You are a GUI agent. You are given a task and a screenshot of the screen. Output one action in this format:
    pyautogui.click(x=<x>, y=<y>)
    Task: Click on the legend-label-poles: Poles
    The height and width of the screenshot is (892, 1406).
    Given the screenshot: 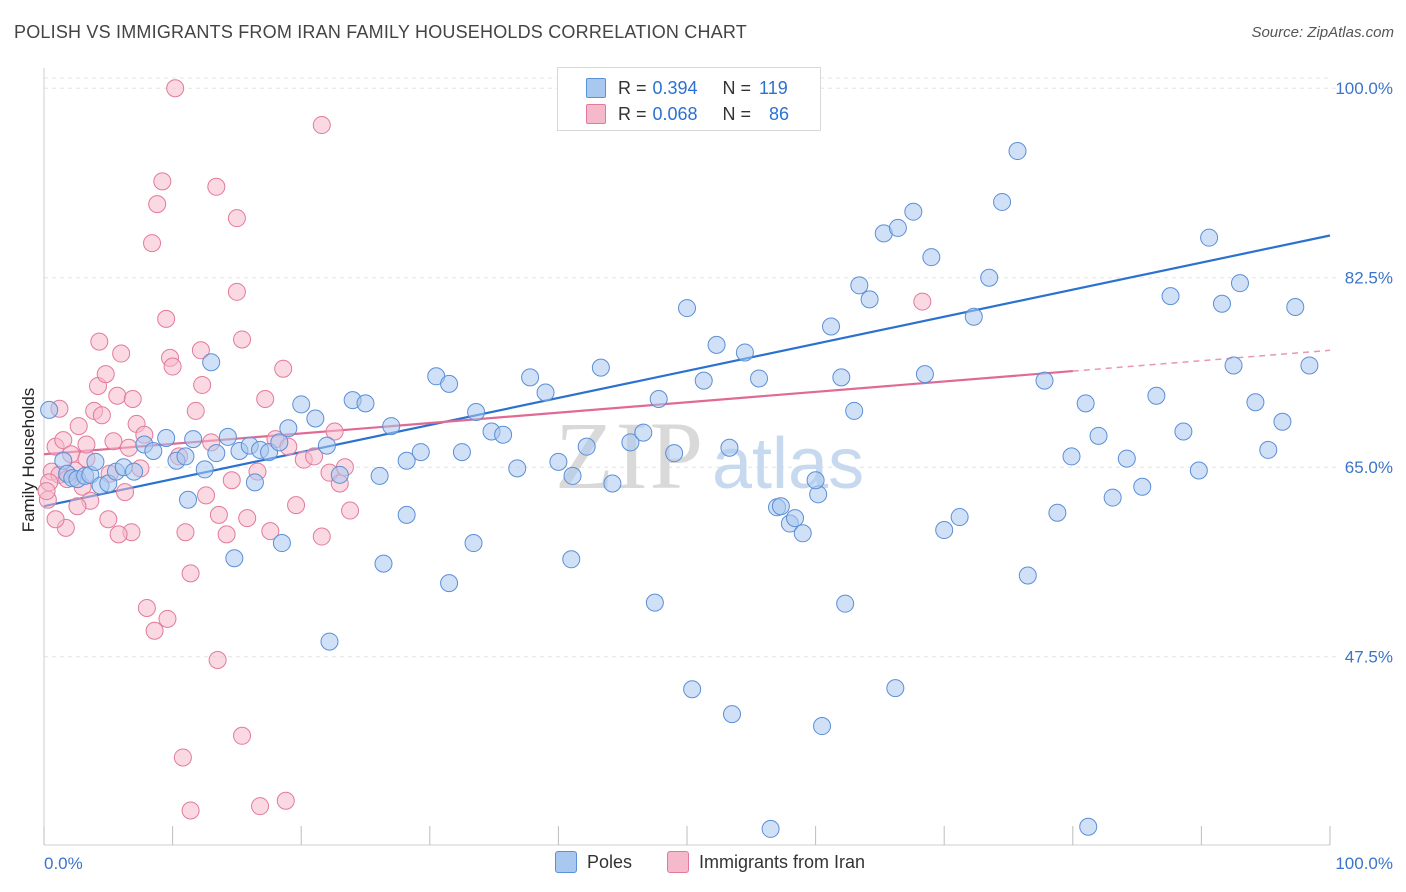 What is the action you would take?
    pyautogui.click(x=610, y=861)
    